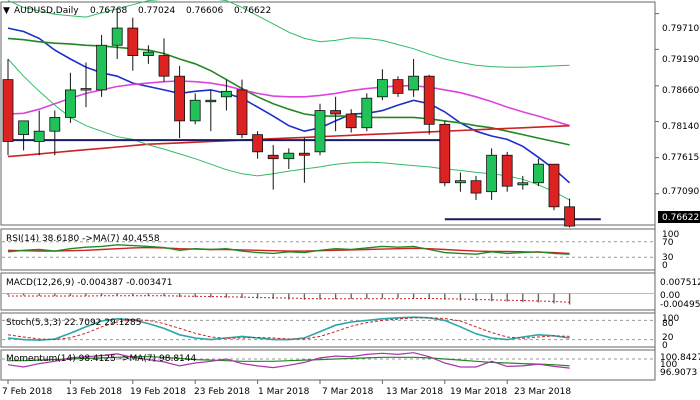  Describe the element at coordinates (680, 158) in the screenshot. I see `price-tick-label: 0.77615` at that location.